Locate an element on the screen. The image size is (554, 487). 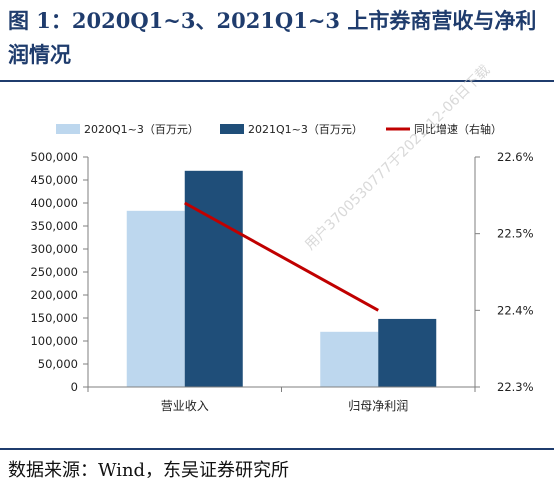
y-right-tick-label: 22.4% is located at coordinates (515, 310).